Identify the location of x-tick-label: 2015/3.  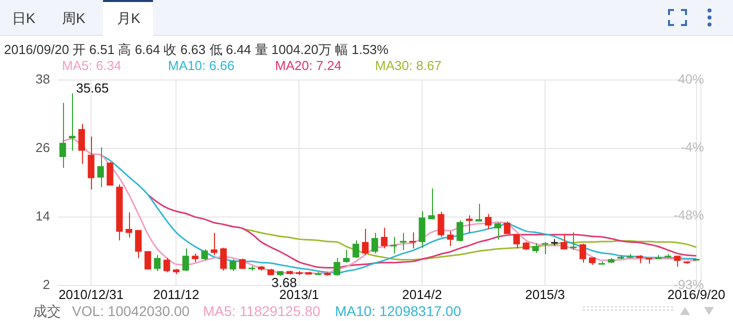
(545, 294).